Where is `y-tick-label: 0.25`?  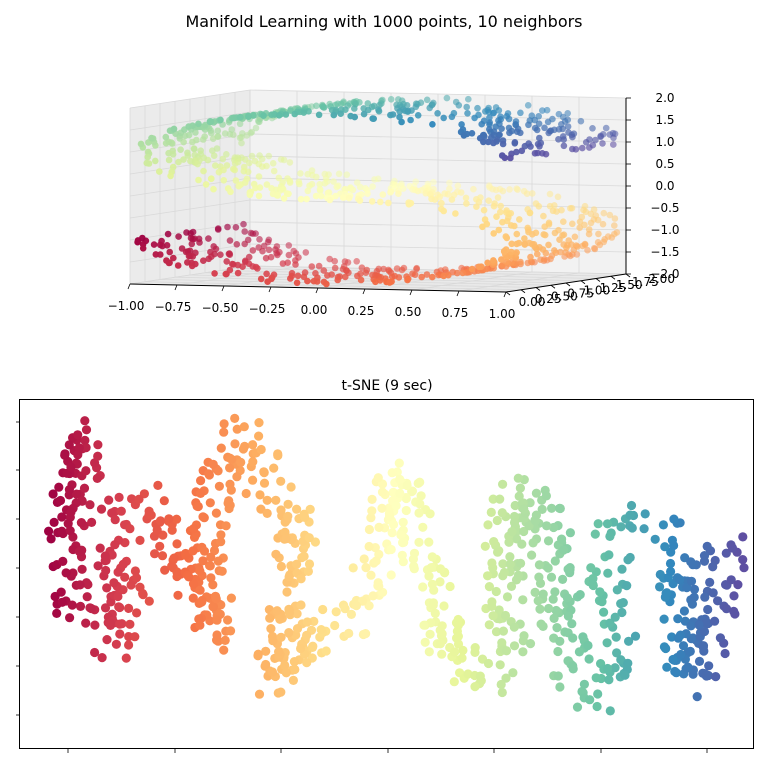
y-tick-label: 0.25 is located at coordinates (548, 299).